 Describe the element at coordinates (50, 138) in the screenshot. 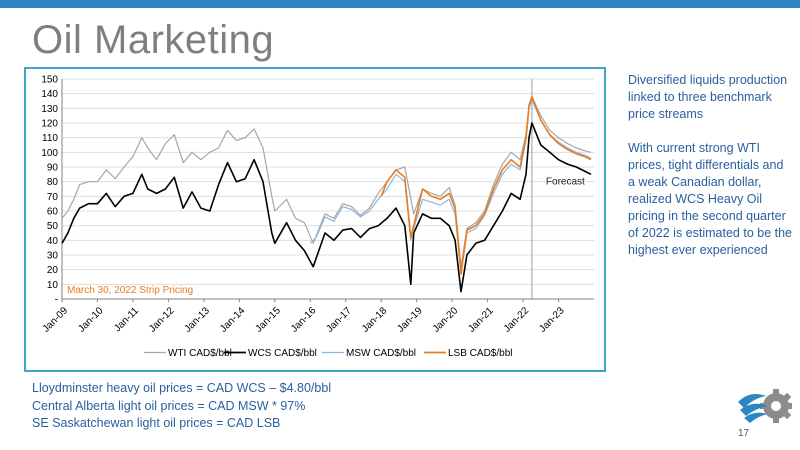

I see `y-tick-label: 110` at that location.